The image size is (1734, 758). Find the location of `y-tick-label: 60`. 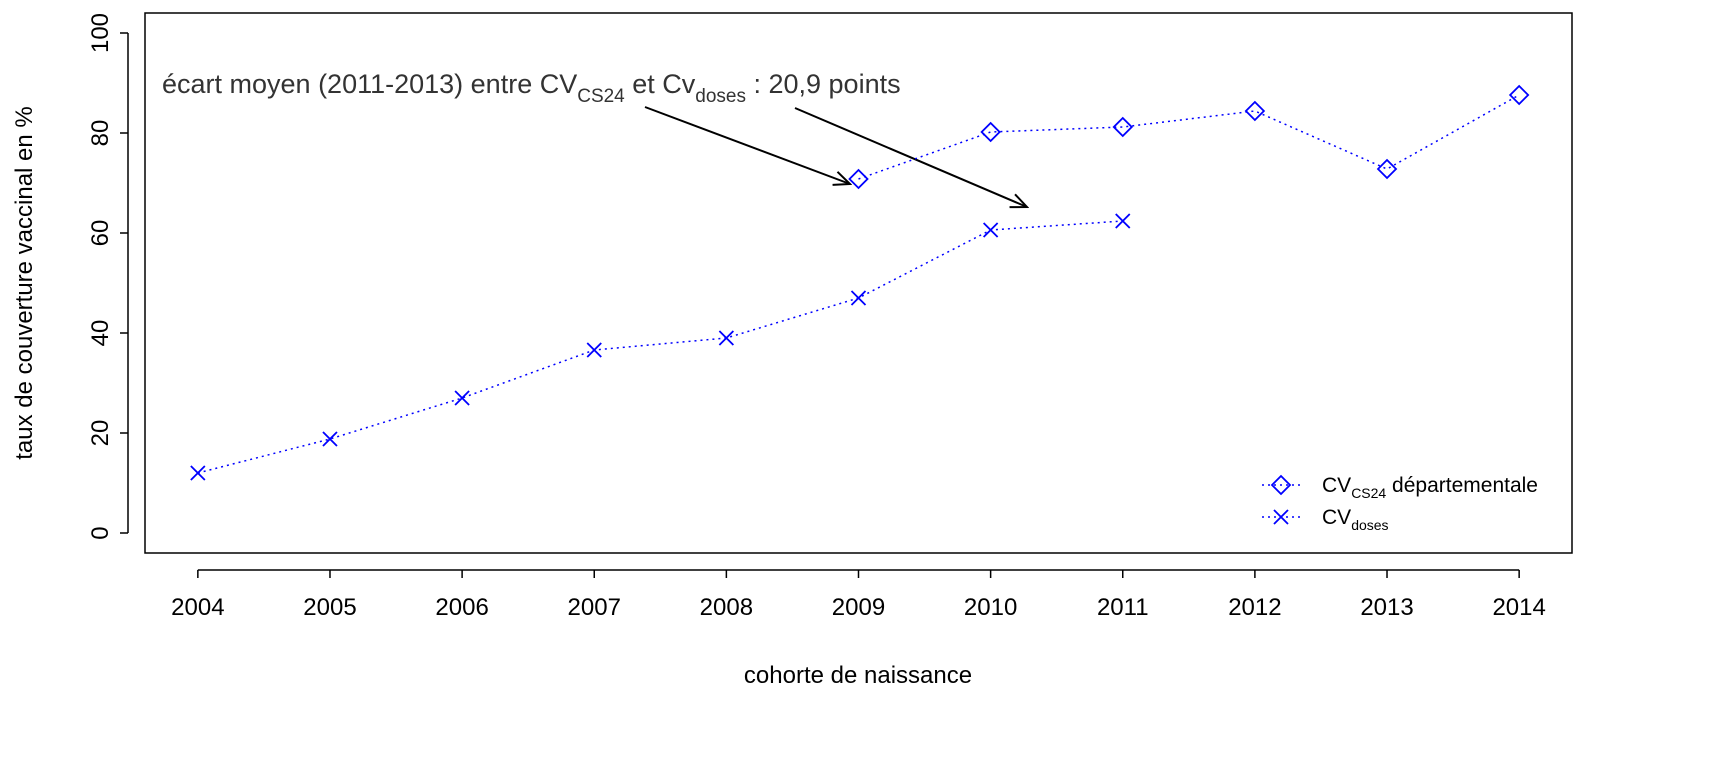

y-tick-label: 60 is located at coordinates (100, 233).